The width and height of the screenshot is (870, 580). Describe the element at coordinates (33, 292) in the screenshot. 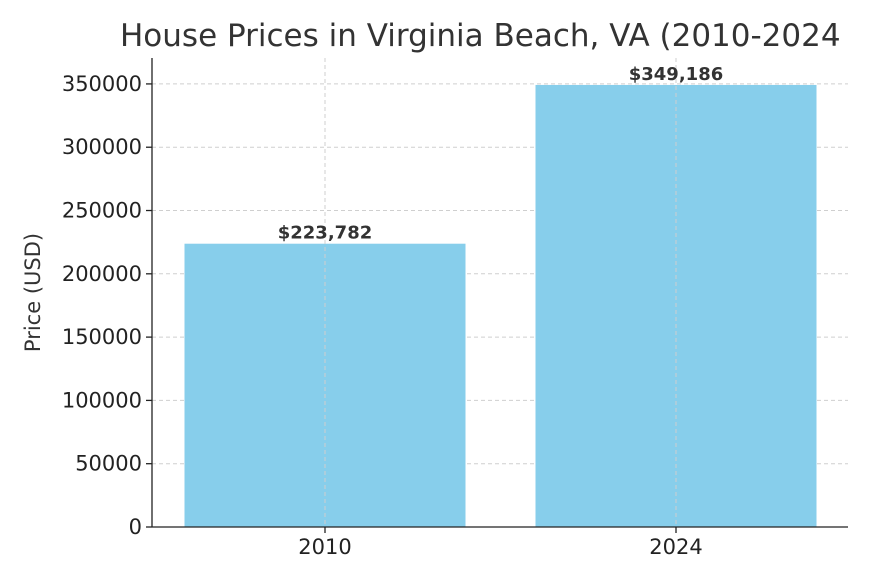

I see `y-axis-label: Price (USD)` at that location.